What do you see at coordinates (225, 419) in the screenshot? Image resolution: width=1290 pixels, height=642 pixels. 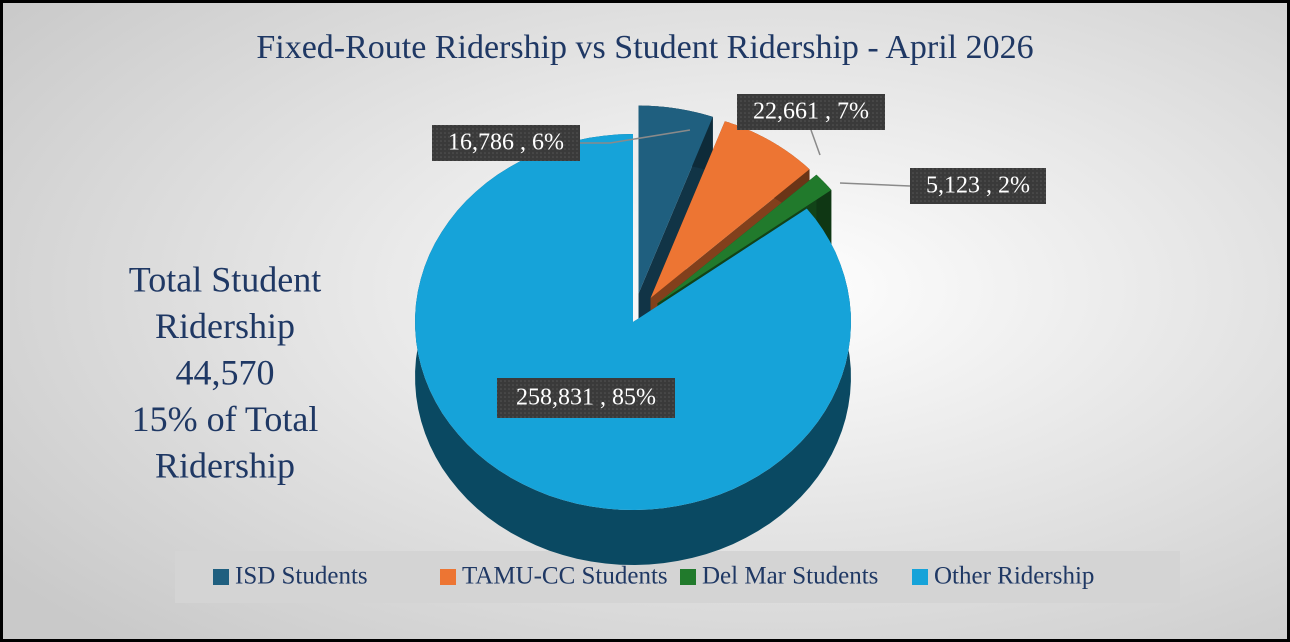 I see `annotation: 15% of Total` at bounding box center [225, 419].